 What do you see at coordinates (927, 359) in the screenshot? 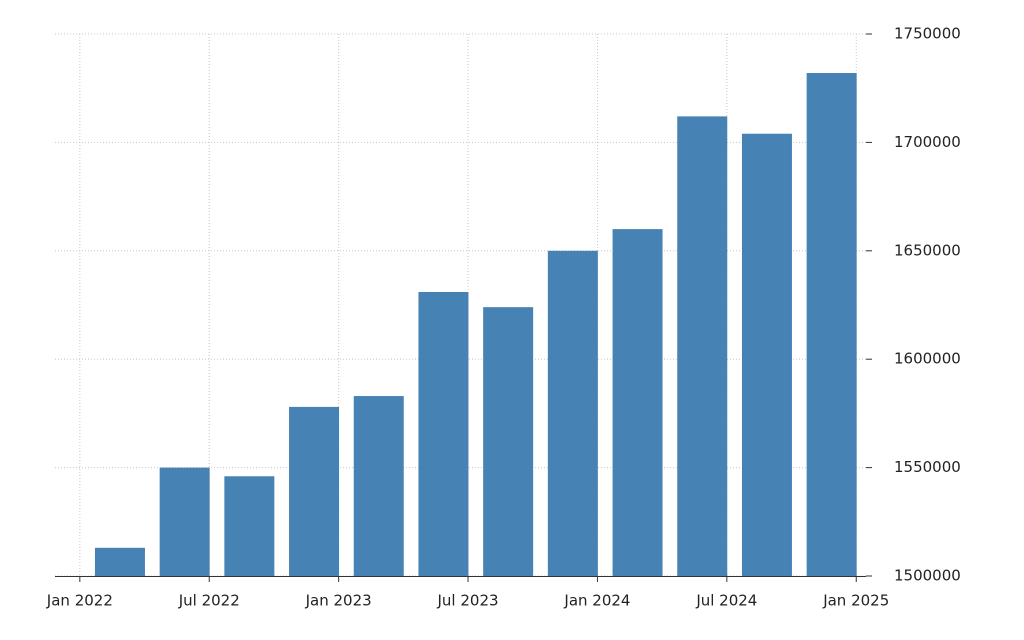
I see `y-tick-label: 1600000` at bounding box center [927, 359].